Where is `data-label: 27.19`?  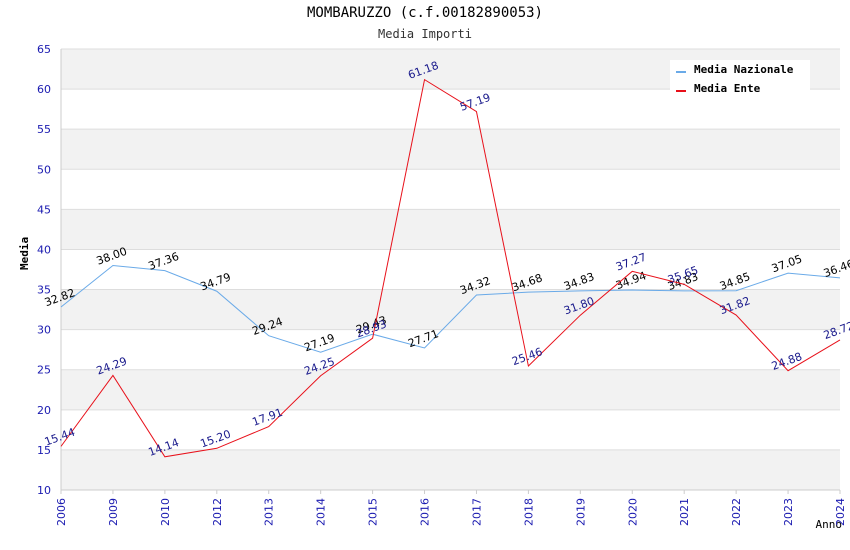 data-label: 27.19 is located at coordinates (319, 342).